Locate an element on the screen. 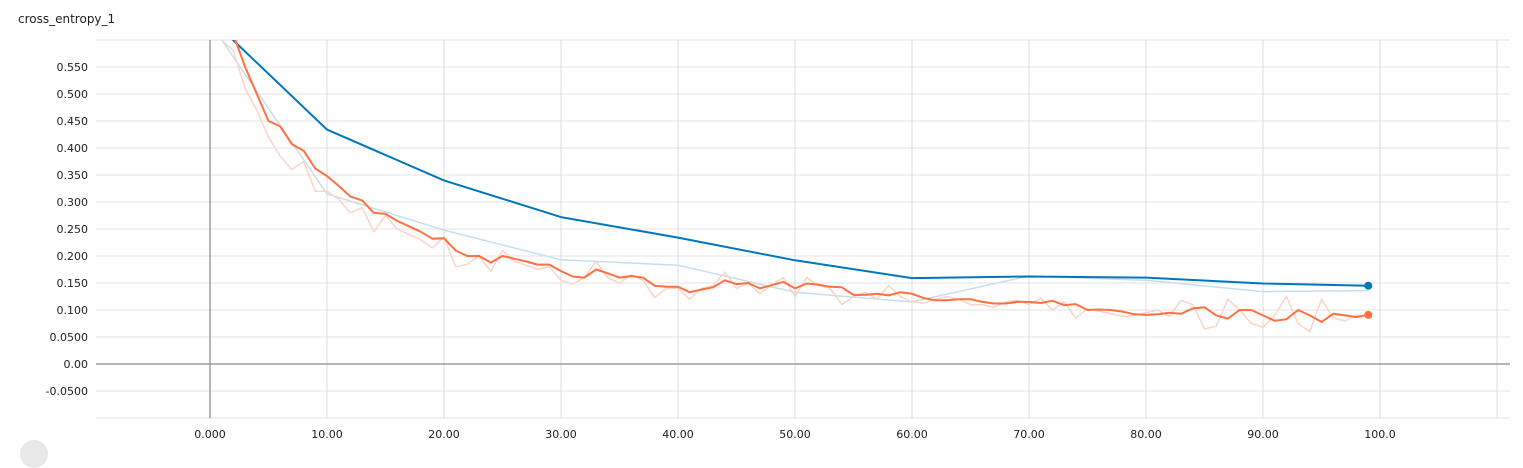  series-2-end-point is located at coordinates (1368, 314).